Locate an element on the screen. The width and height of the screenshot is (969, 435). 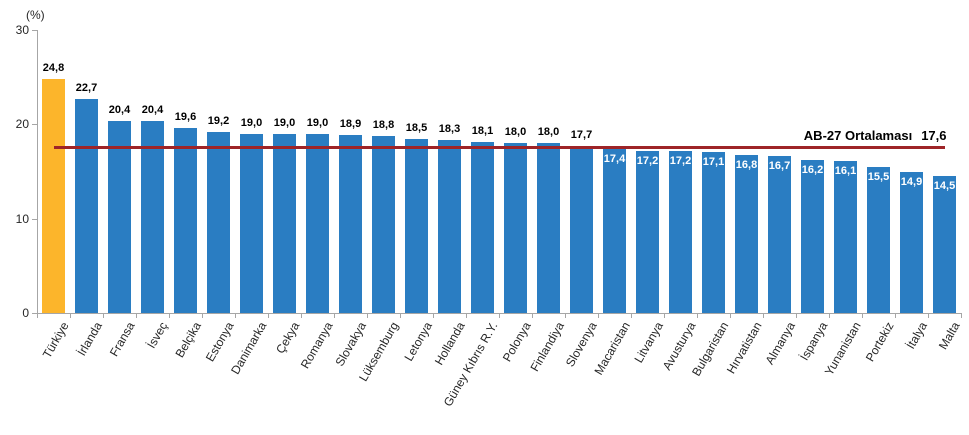
category-label: İsveç is located at coordinates (157, 335).